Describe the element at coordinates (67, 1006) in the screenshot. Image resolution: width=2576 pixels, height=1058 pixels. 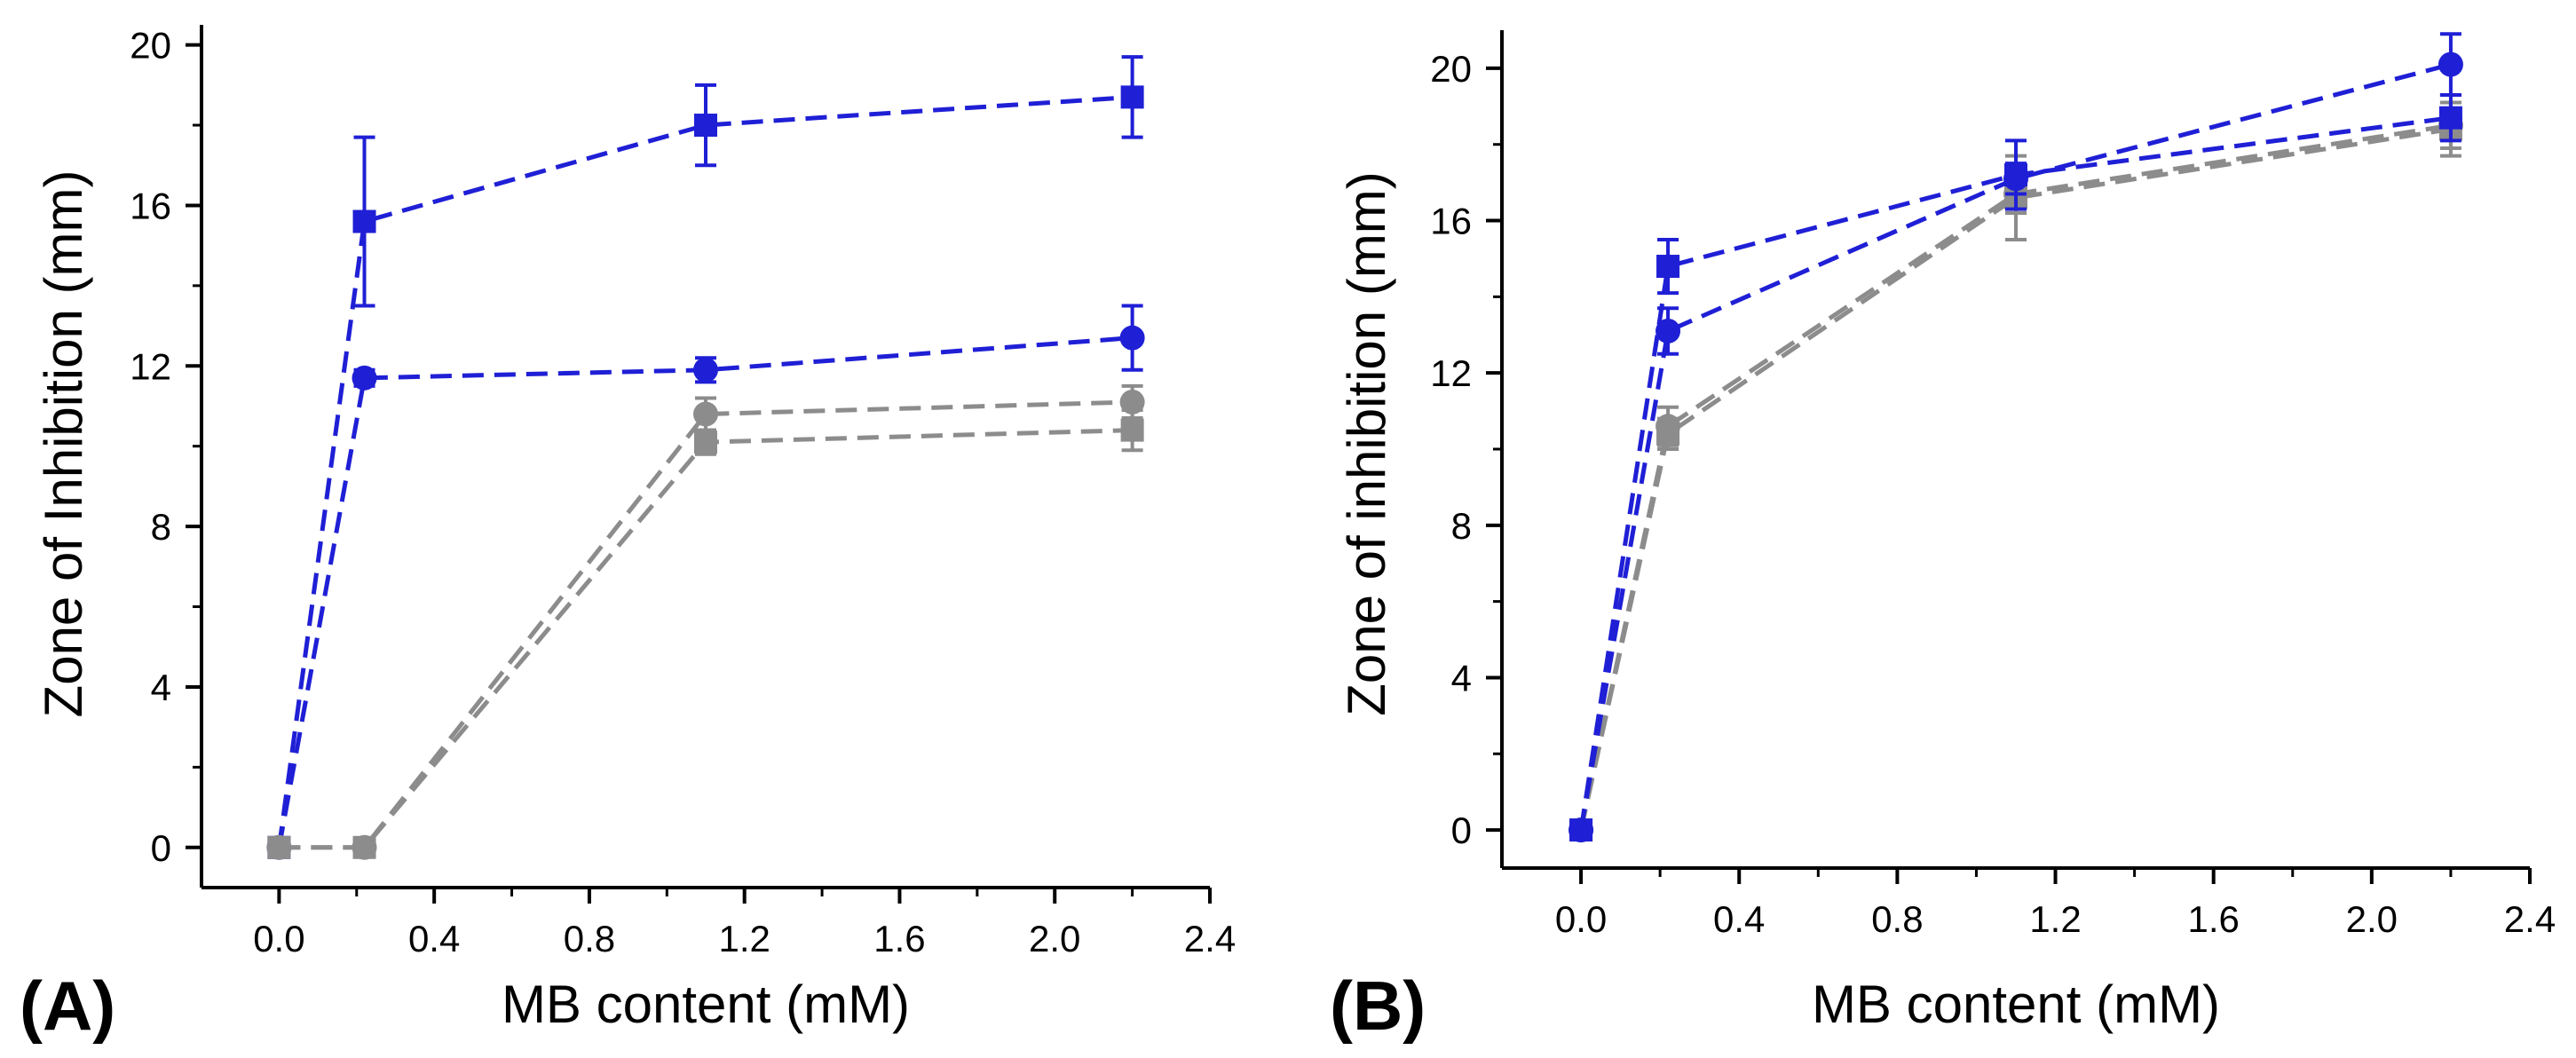
I see `panel-label: (A)` at that location.